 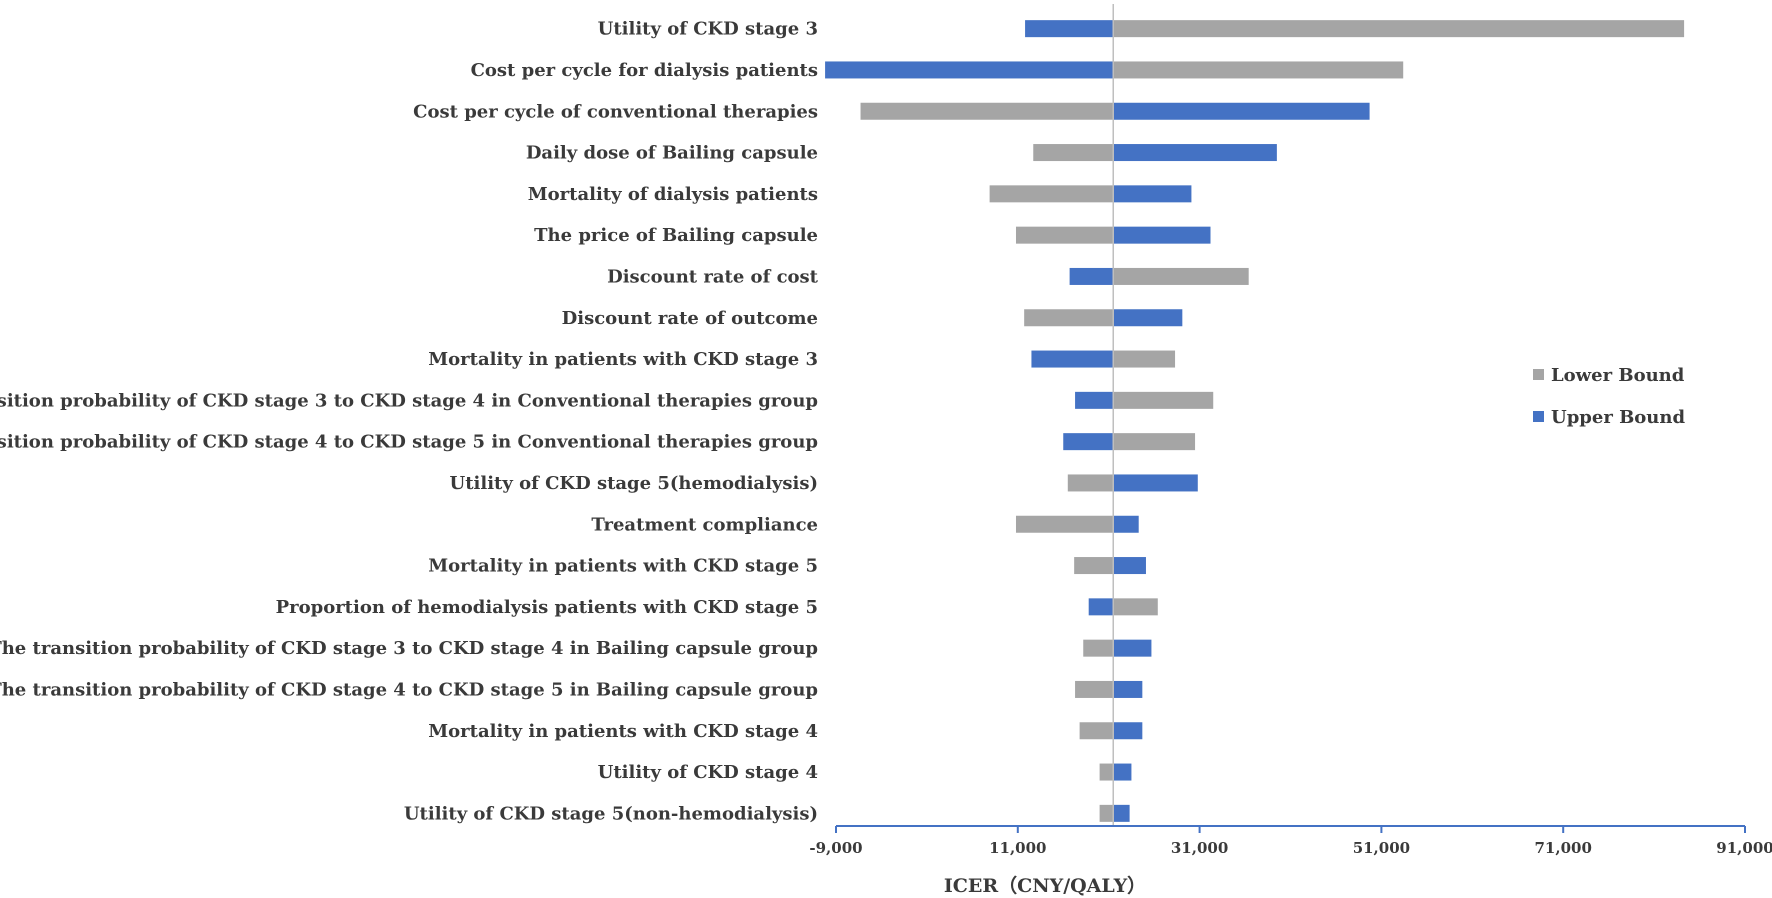 What do you see at coordinates (708, 29) in the screenshot?
I see `category-label-1: Utility of CKD stage 3` at bounding box center [708, 29].